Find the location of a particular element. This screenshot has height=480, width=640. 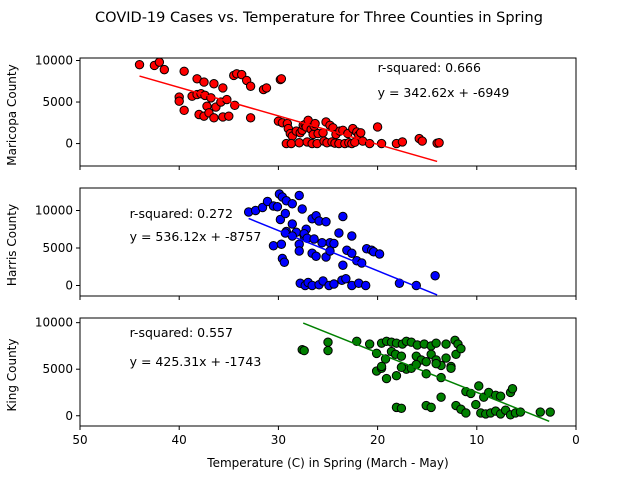

x-tick-label-2: 30 is located at coordinates (278, 440).